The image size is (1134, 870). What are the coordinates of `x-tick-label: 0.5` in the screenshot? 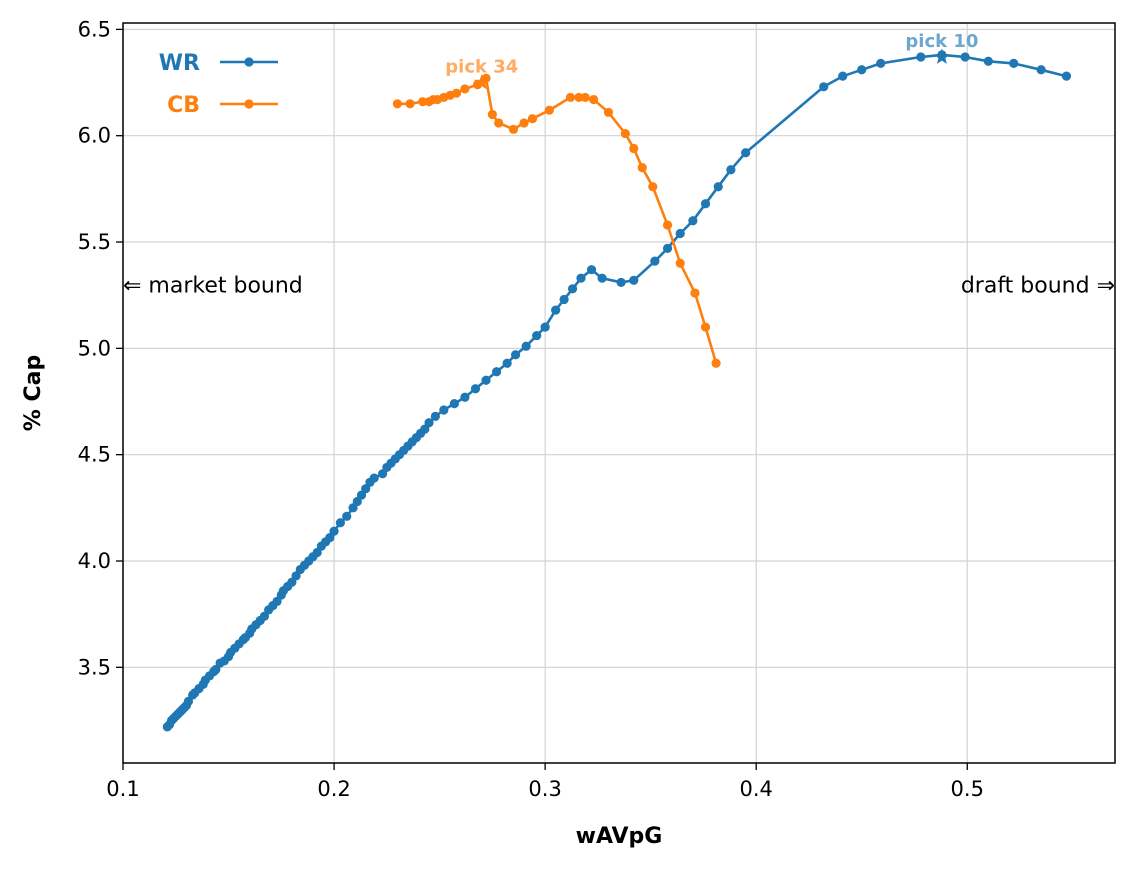 It's located at (967, 789).